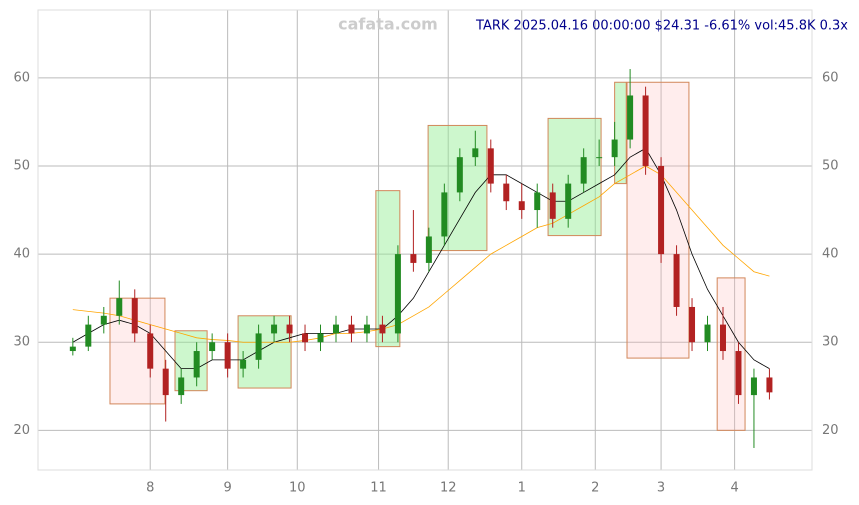 This screenshot has width=859, height=505. What do you see at coordinates (21, 430) in the screenshot?
I see `y-tick-label: 20` at bounding box center [21, 430].